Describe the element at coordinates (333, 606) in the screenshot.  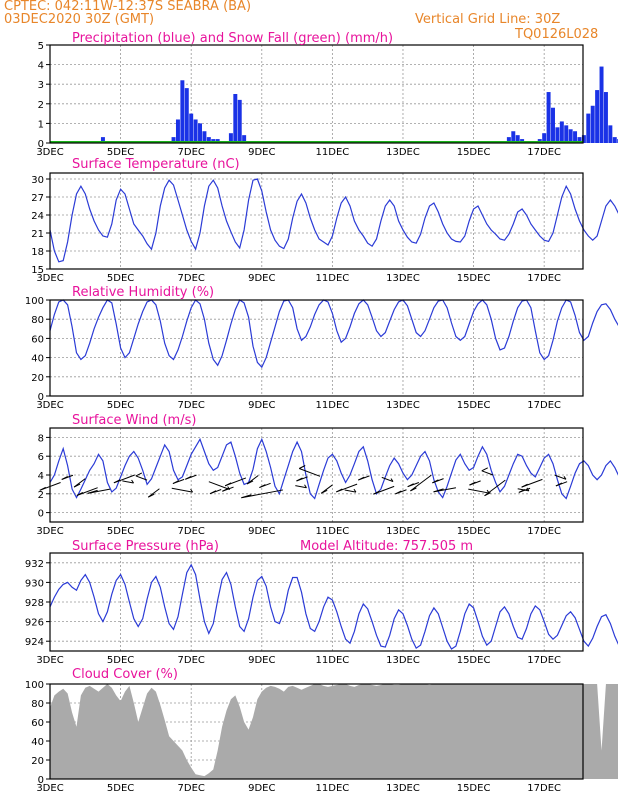
I see `pres-line` at that location.